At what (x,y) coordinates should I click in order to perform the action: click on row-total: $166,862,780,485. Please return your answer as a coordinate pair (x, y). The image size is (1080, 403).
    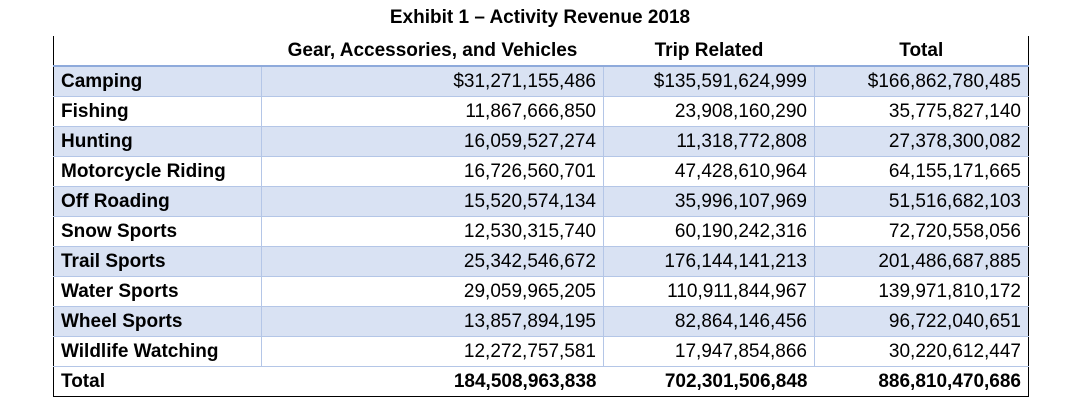
    Looking at the image, I should click on (921, 81).